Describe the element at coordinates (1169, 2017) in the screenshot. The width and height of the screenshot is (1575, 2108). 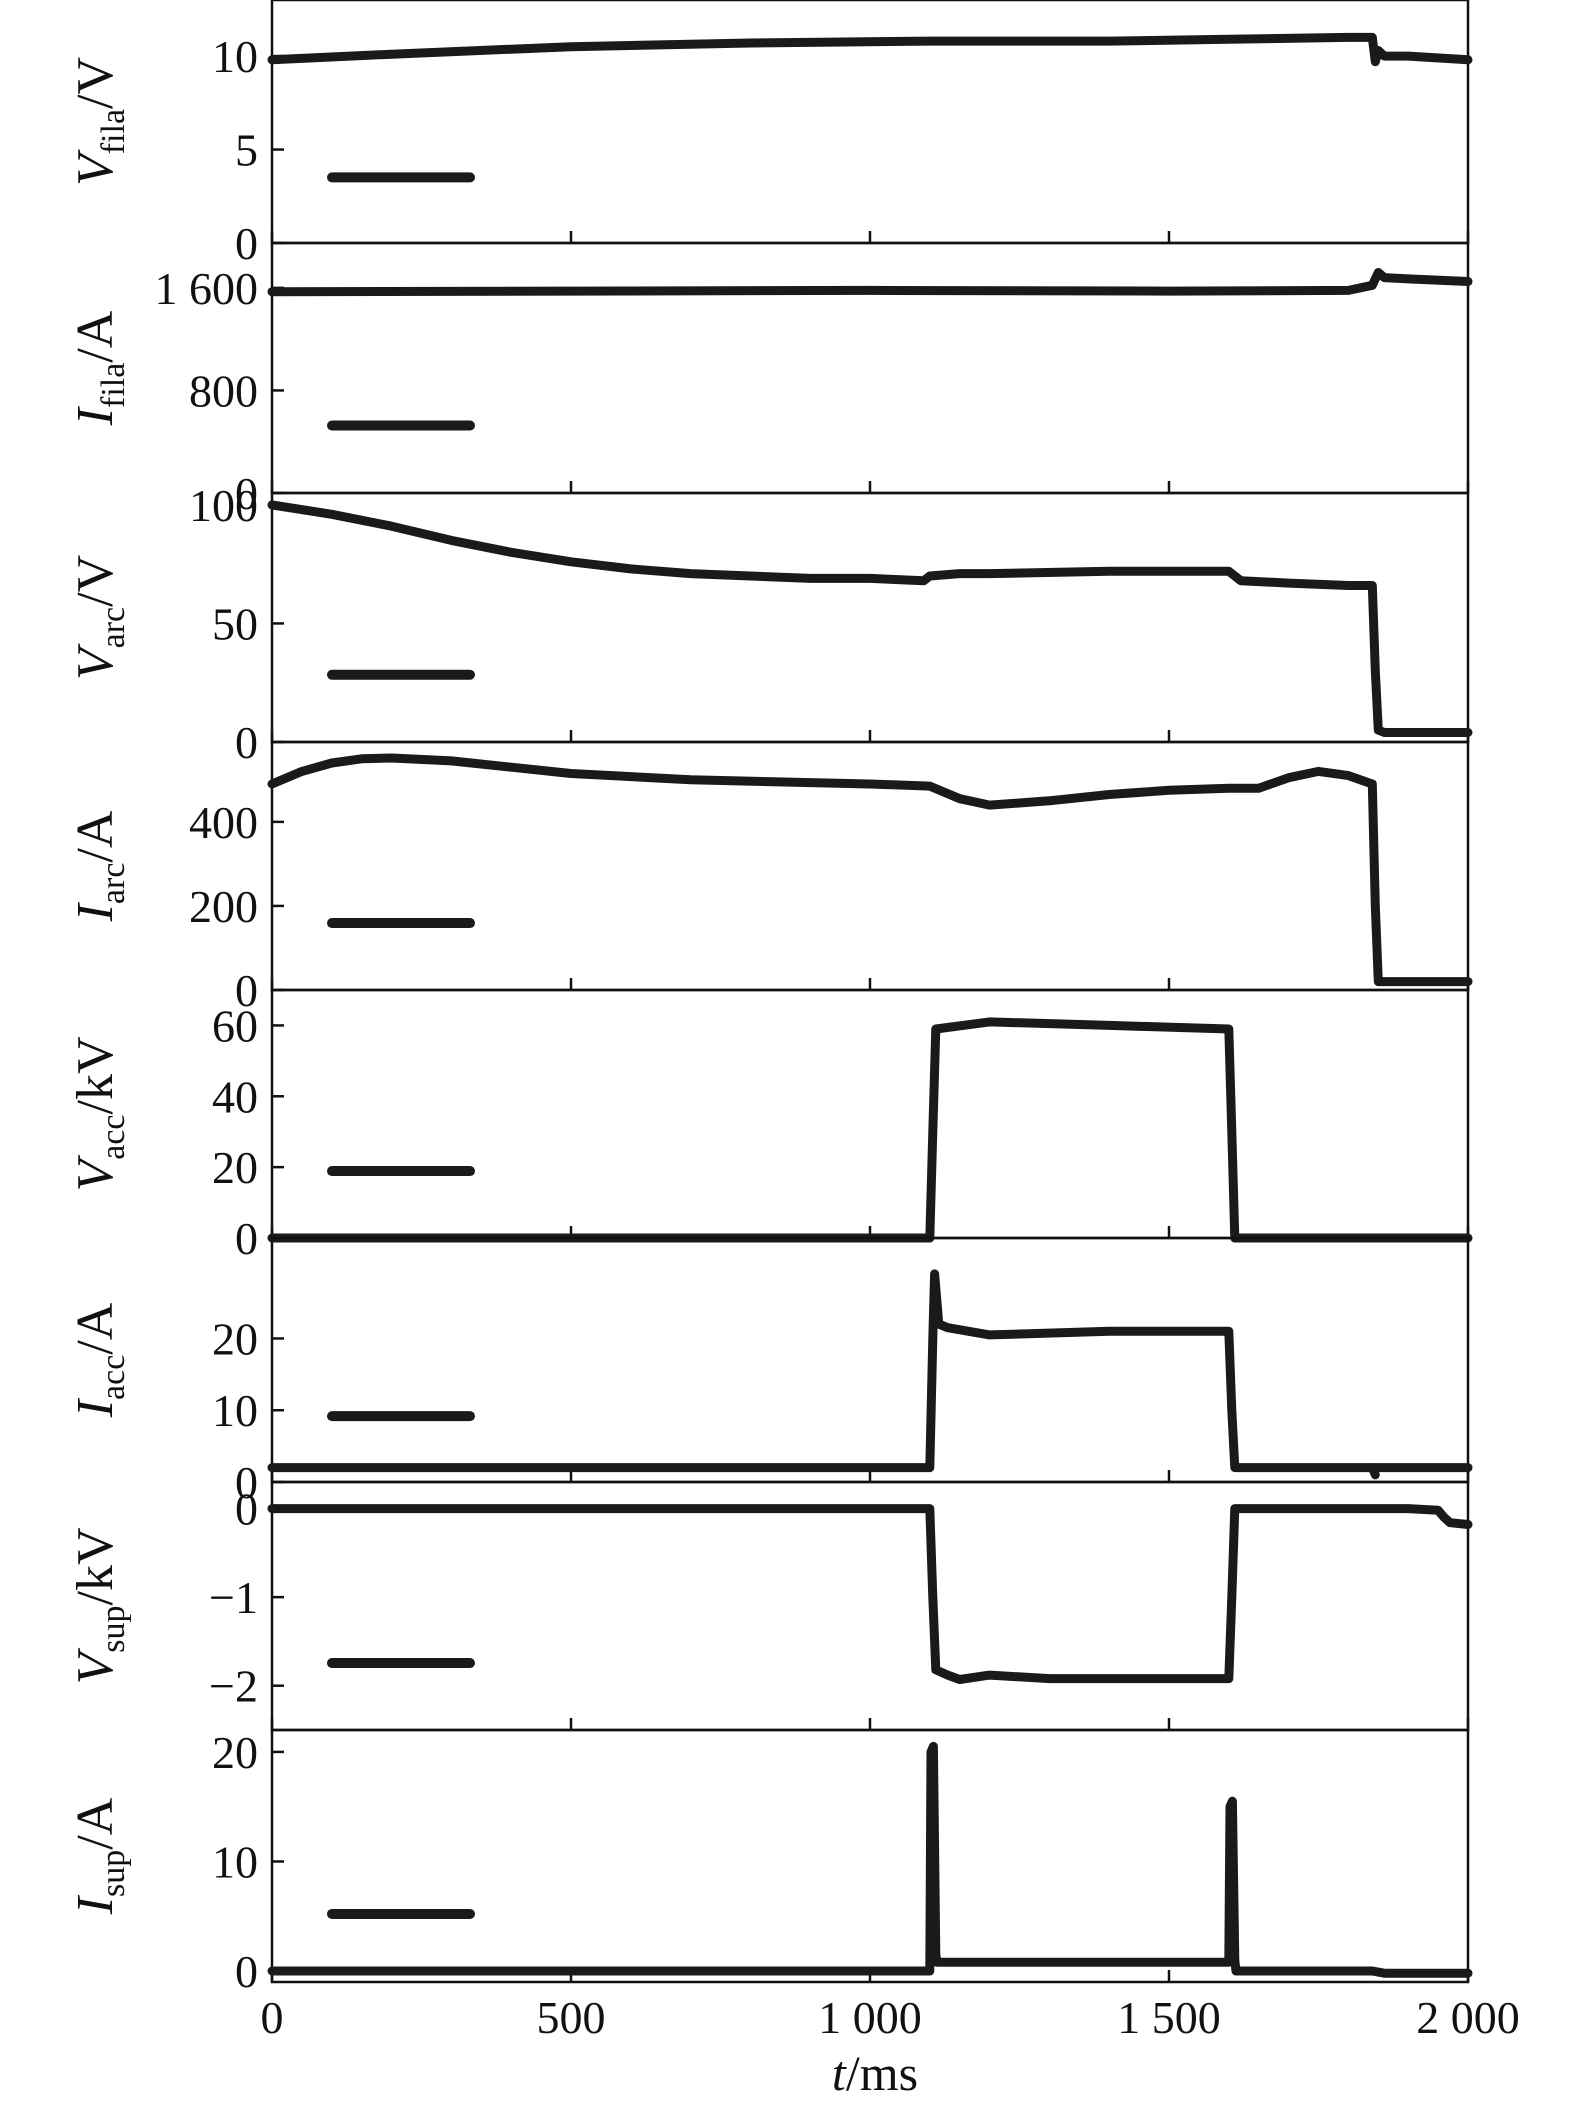
I see `x-tick-label: 1 500` at that location.